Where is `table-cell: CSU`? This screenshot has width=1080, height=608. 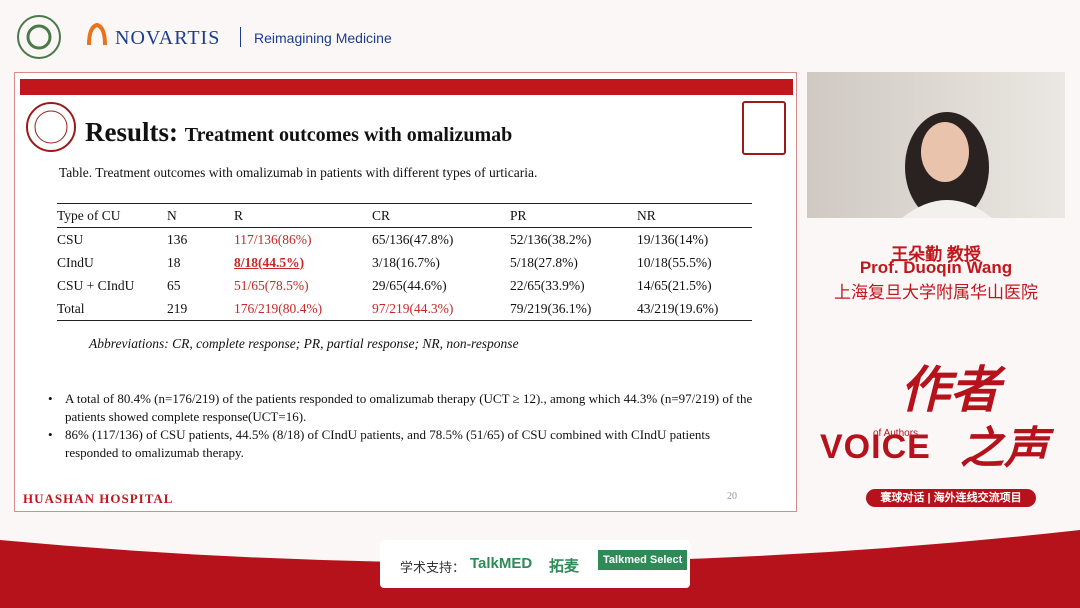 table-cell: CSU is located at coordinates (70, 239).